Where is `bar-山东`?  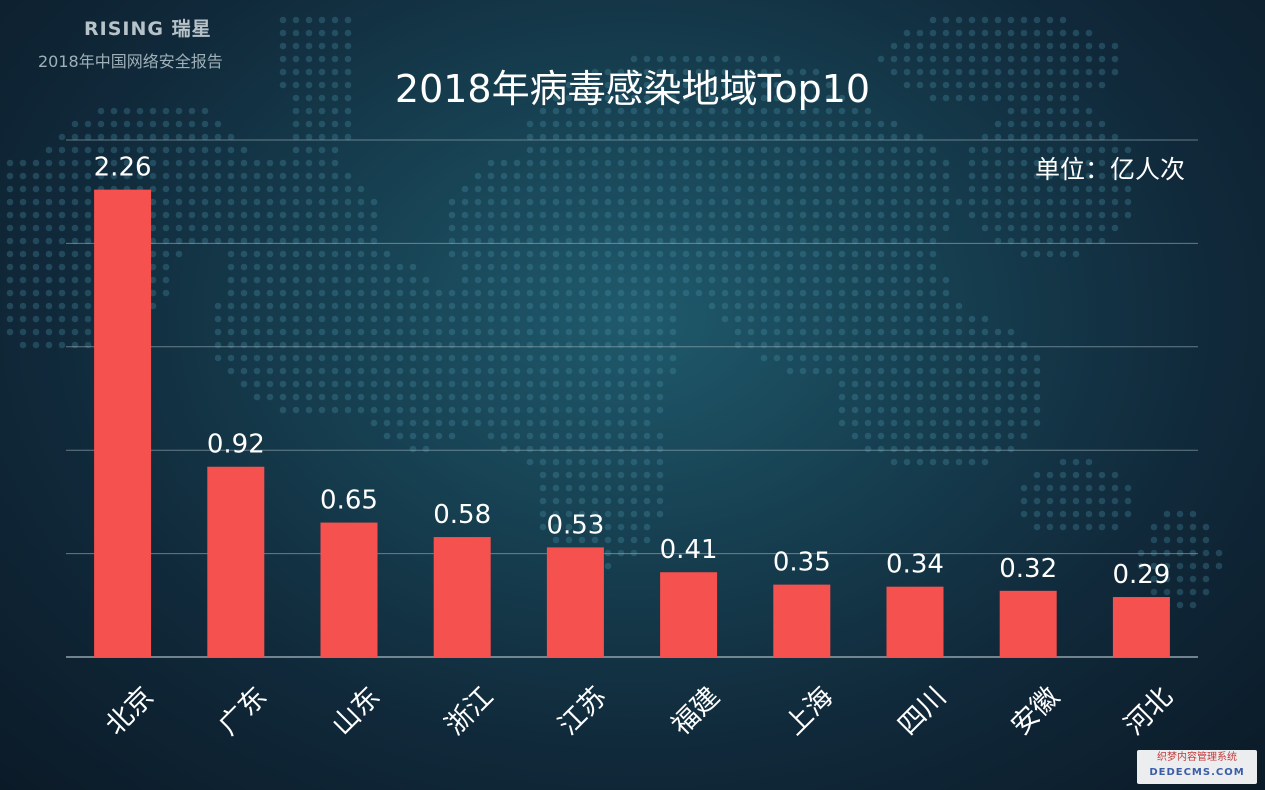 bar-山东 is located at coordinates (349, 589).